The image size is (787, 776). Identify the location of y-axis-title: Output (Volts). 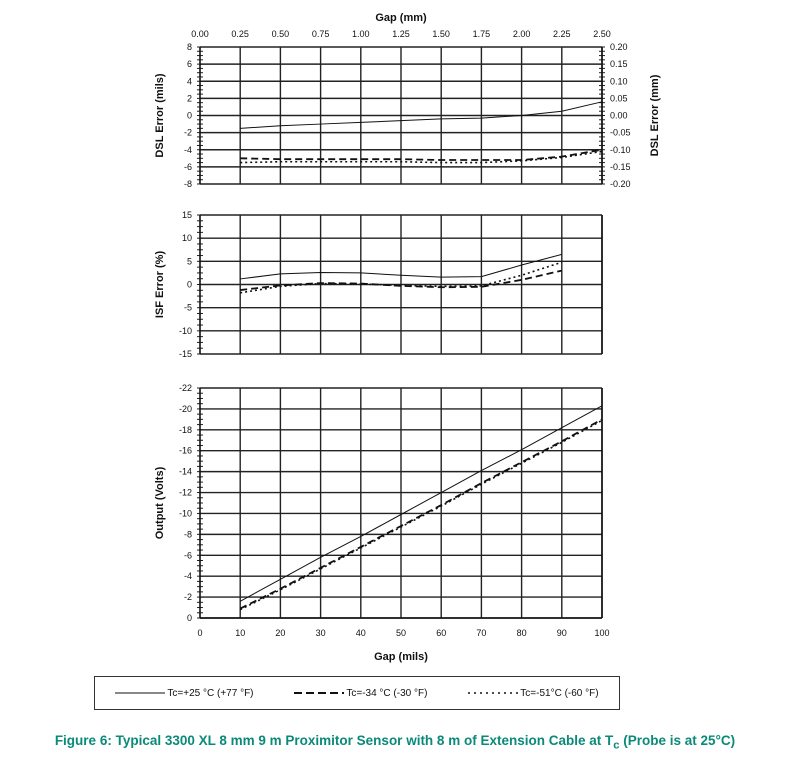
(160, 502).